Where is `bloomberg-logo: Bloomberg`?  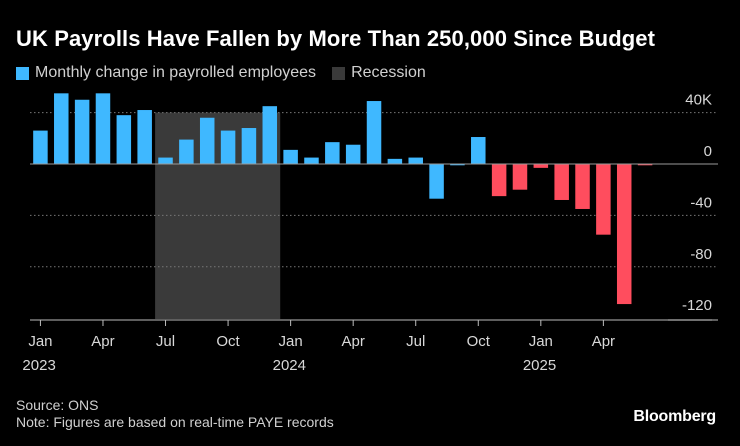 bloomberg-logo: Bloomberg is located at coordinates (674, 416).